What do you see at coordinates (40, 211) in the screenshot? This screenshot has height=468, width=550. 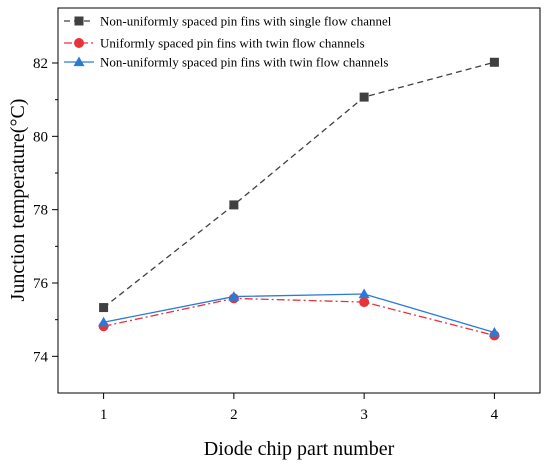 I see `y-tick-label: 78` at bounding box center [40, 211].